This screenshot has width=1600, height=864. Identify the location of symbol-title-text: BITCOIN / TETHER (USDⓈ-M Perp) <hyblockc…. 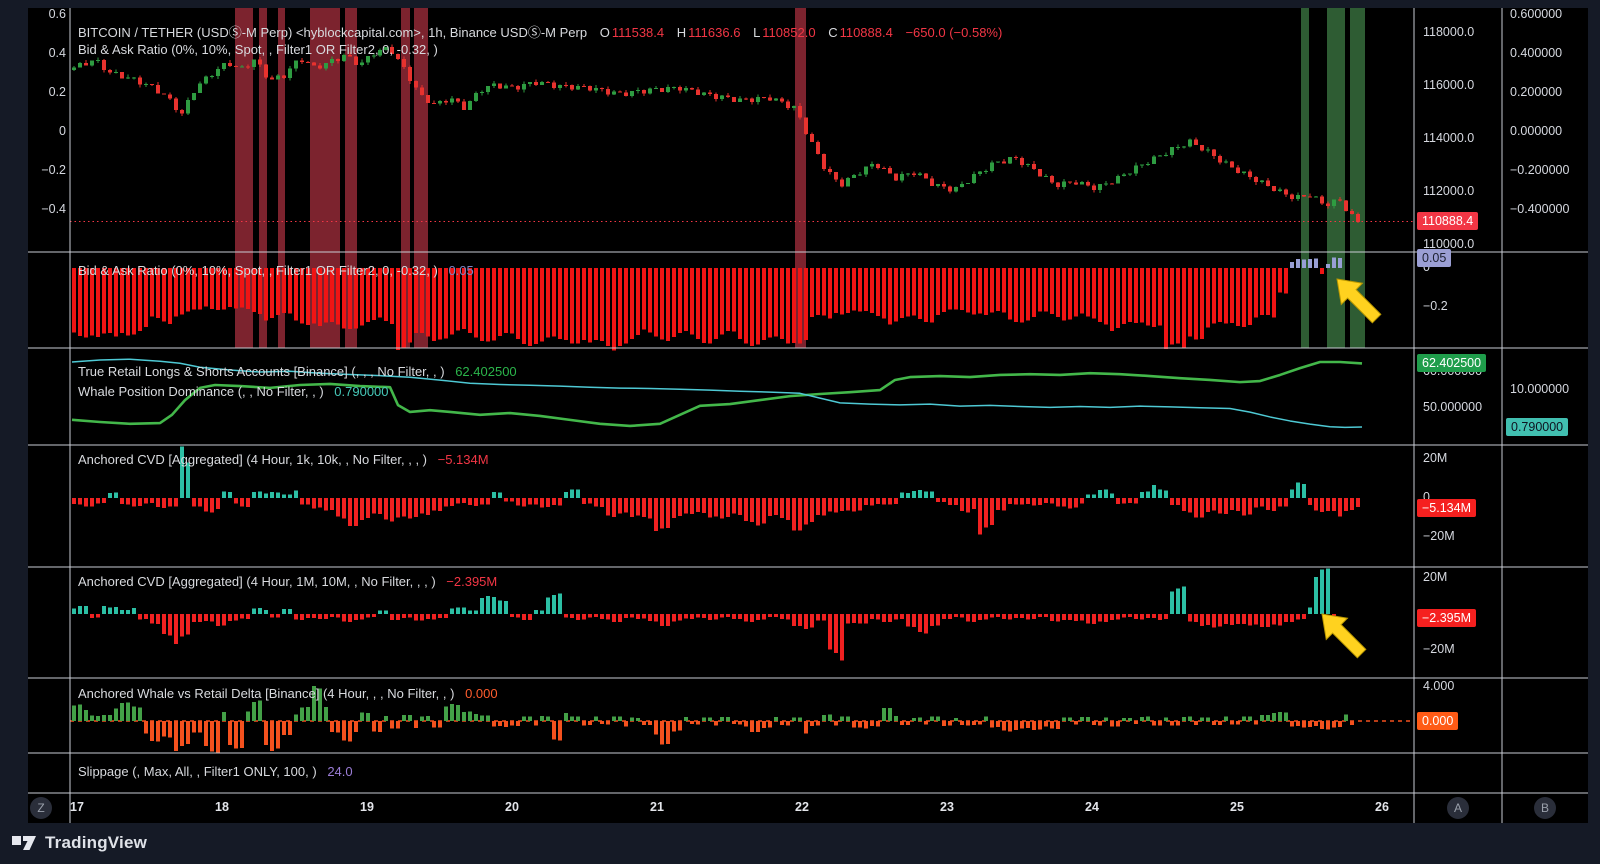
(333, 32).